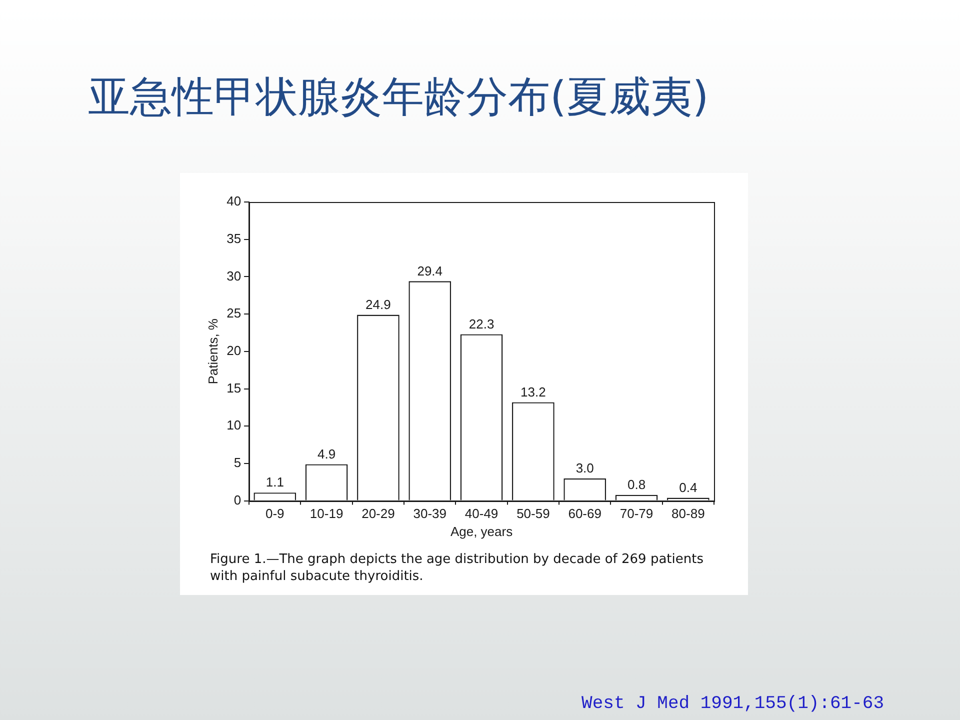 This screenshot has height=720, width=960. I want to click on text: West J Med 1991,155(1):61-63, so click(733, 704).